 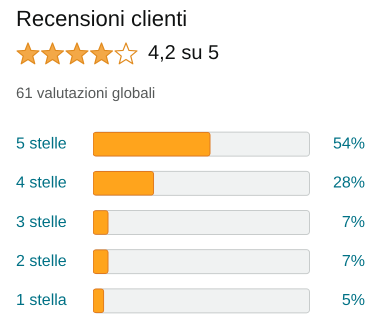 I want to click on chart-subtitle: 61 valutazioni globali, so click(x=86, y=93).